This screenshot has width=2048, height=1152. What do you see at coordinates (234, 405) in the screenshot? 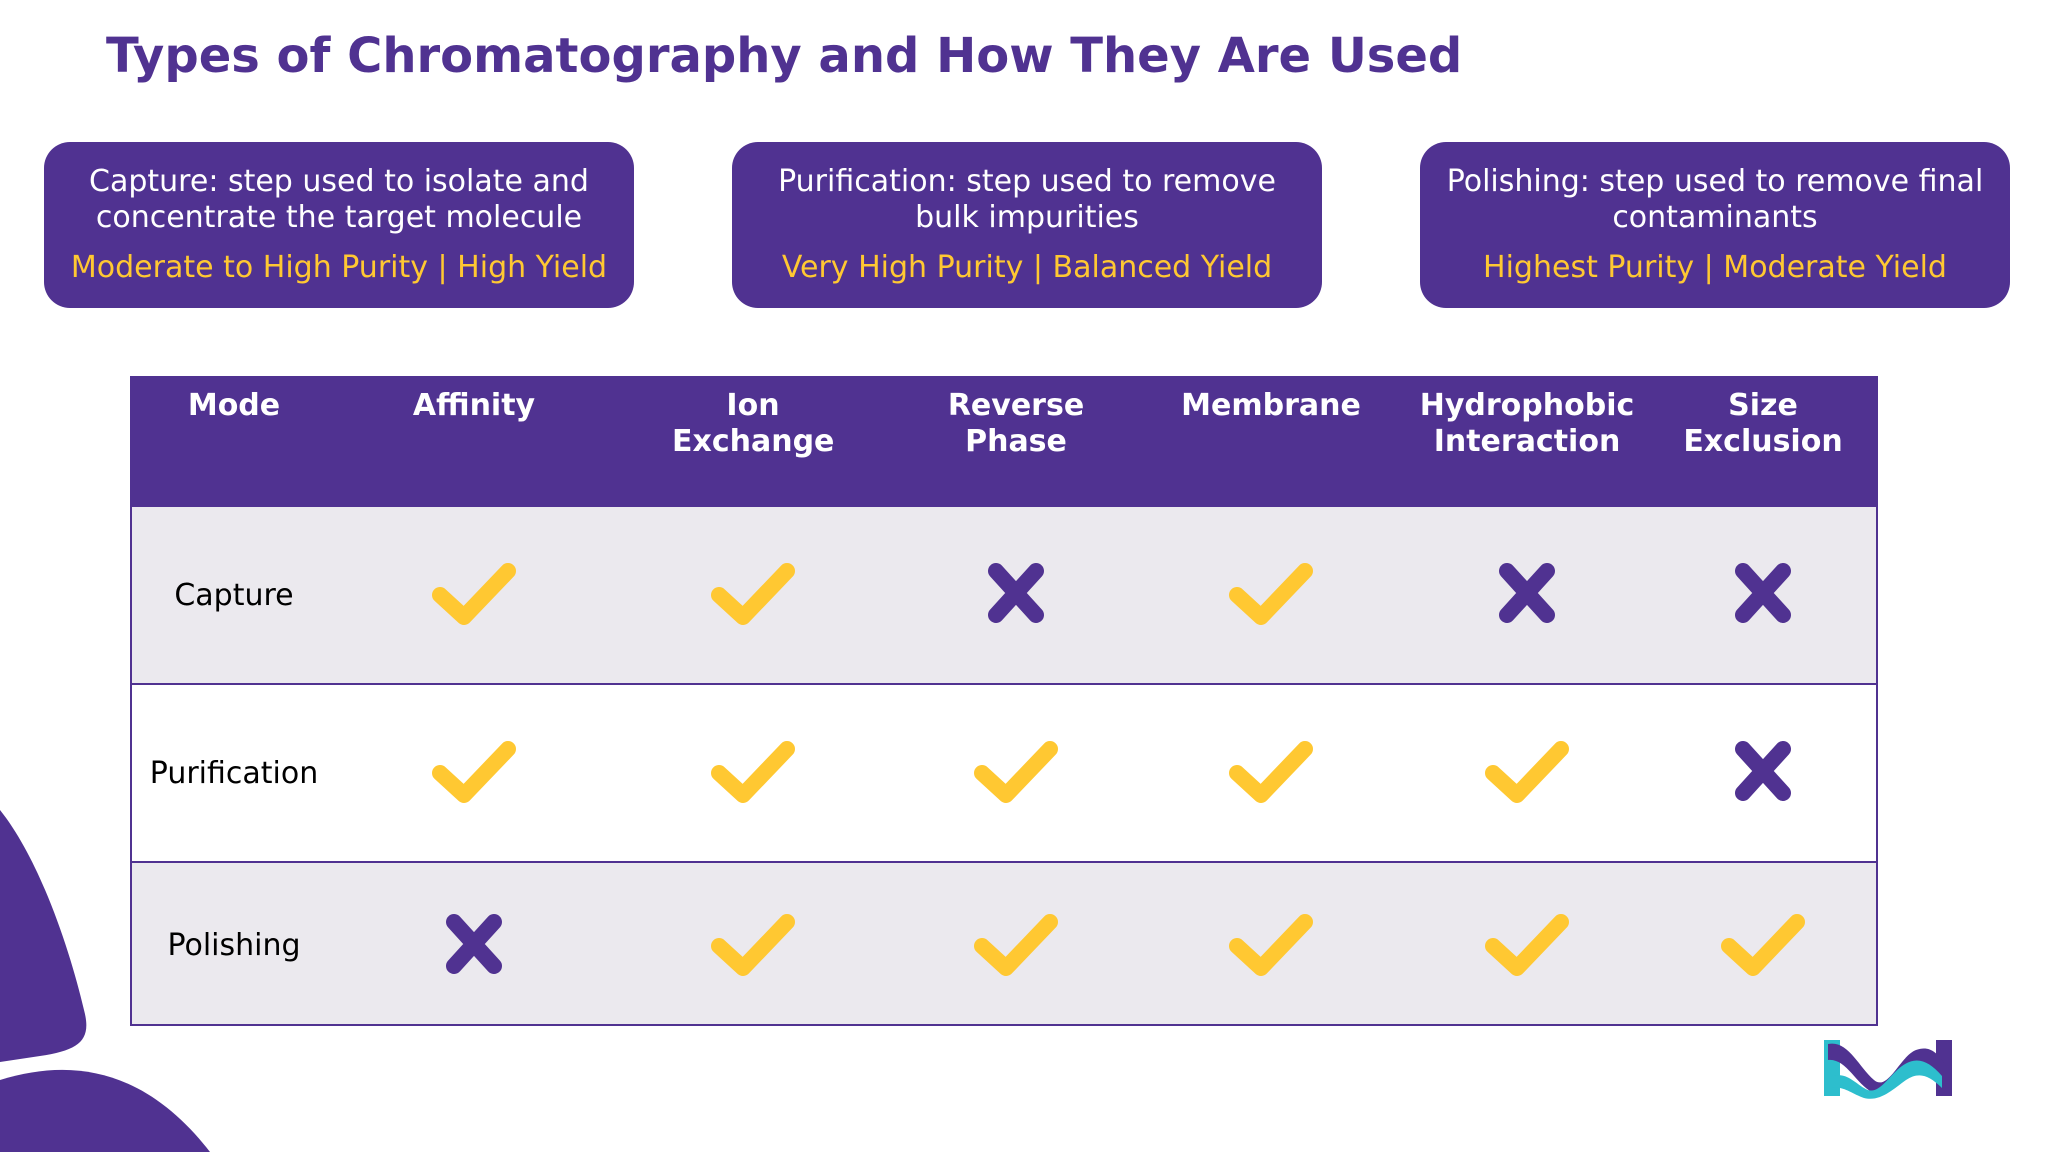
I see `column-header-mode: Mode` at bounding box center [234, 405].